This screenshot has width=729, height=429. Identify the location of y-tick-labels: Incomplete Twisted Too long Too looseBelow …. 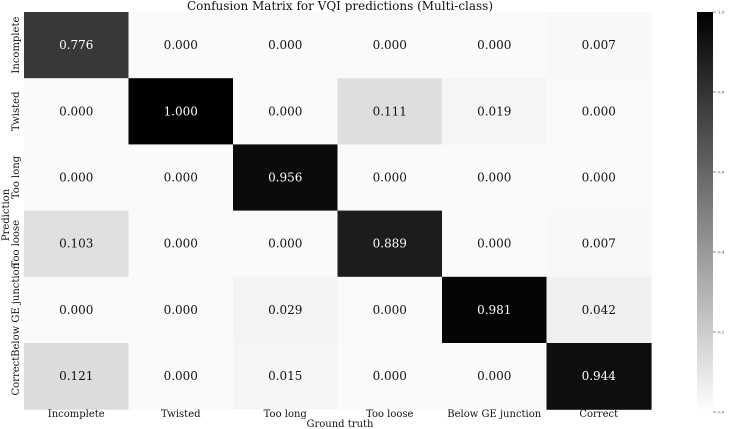
(16, 206).